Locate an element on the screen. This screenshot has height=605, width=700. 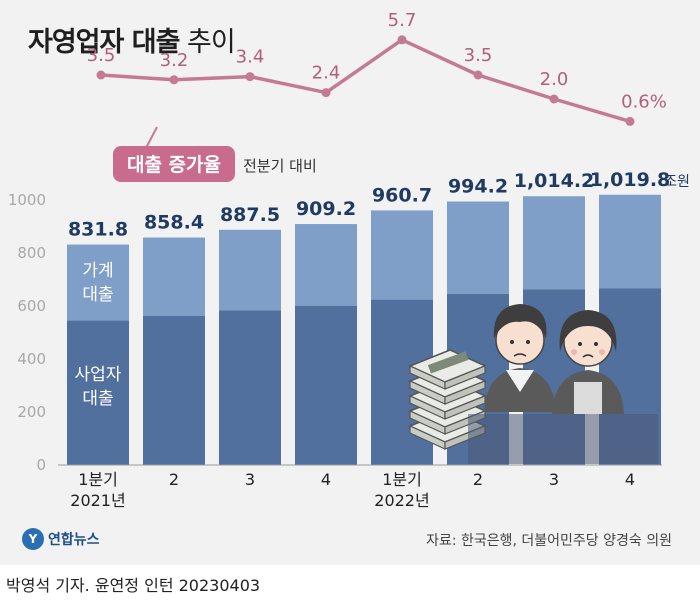
publisher-logo: Y 연합뉴스 is located at coordinates (61, 539).